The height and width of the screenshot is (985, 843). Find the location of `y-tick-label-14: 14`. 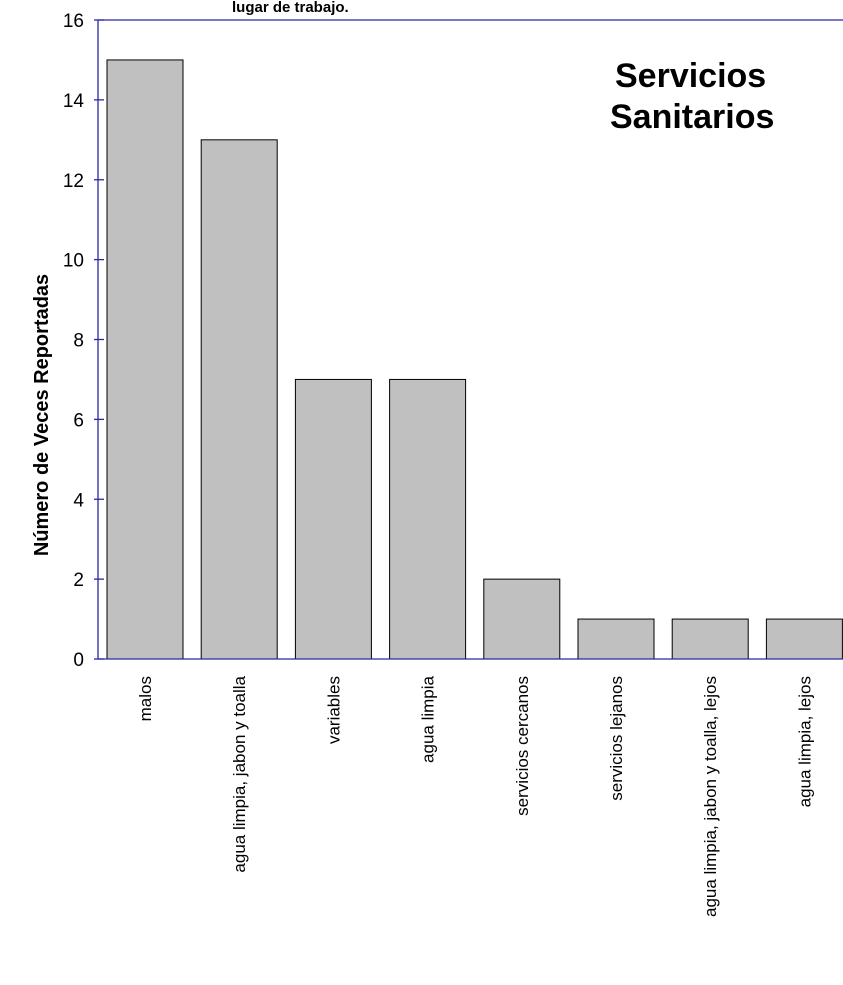

y-tick-label-14: 14 is located at coordinates (74, 101).